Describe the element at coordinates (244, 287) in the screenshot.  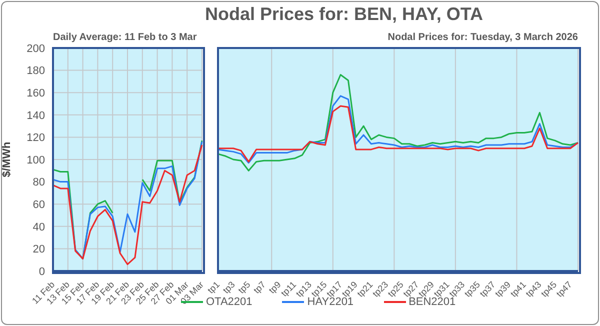
I see `x-tick-label: tp5` at that location.